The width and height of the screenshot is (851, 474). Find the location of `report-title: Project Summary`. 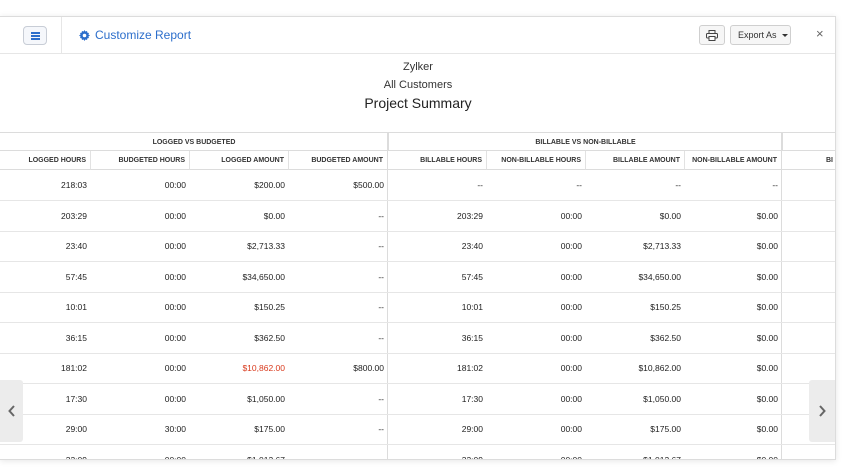

report-title: Project Summary is located at coordinates (418, 103).